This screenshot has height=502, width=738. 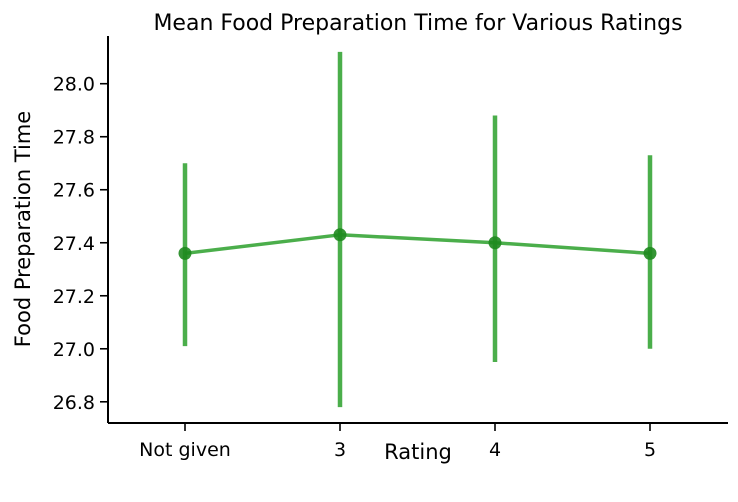 I want to click on y-tick-label: 26.8, so click(x=74, y=403).